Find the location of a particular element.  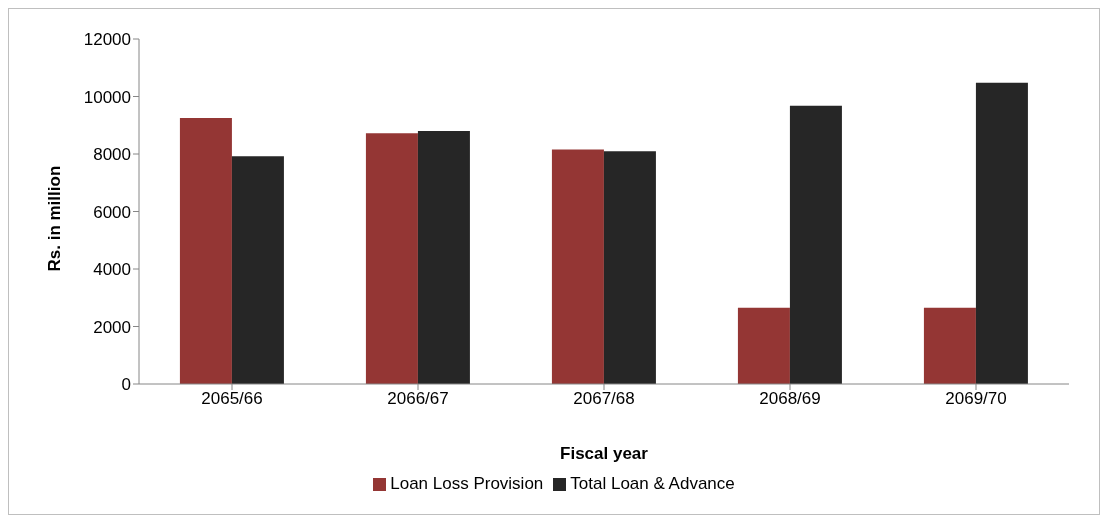

y-tick-label: 12000 is located at coordinates (107, 40).